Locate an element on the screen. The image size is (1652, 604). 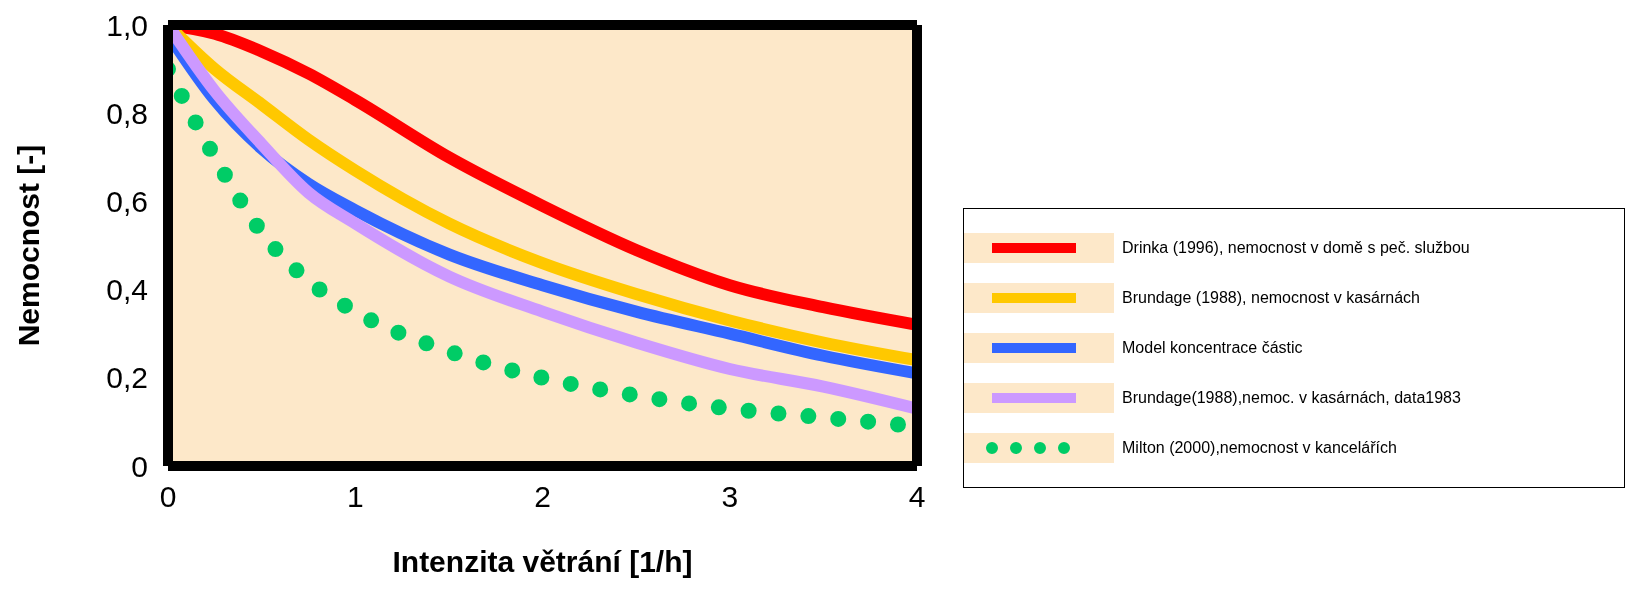
text: Brundage (1988), nemocnost v kasárnách is located at coordinates (1271, 298).